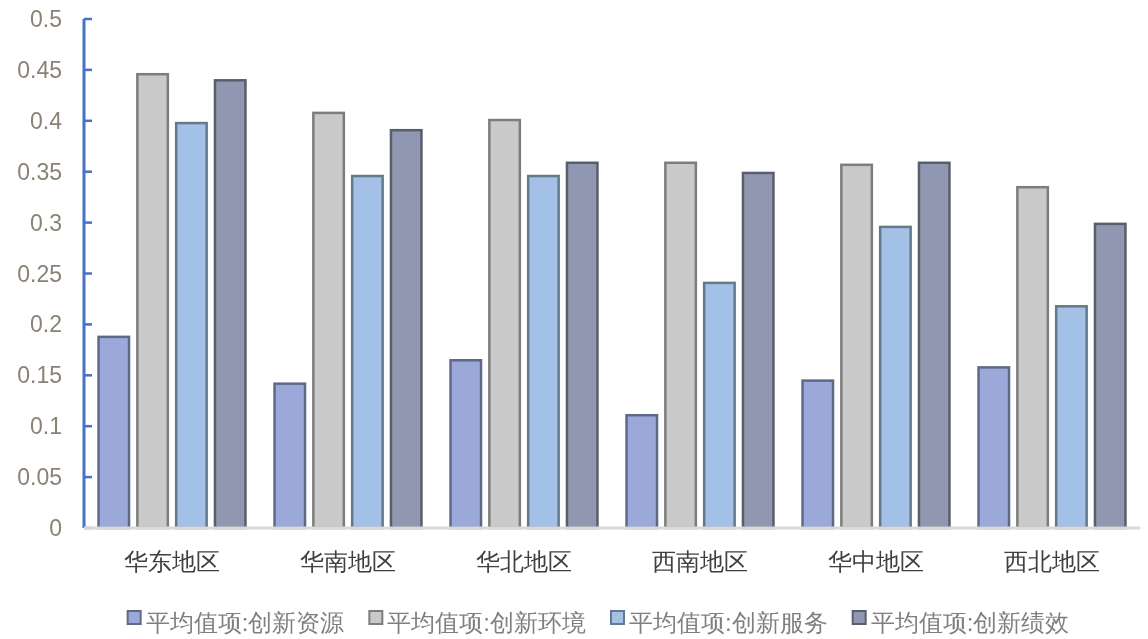  What do you see at coordinates (970, 622) in the screenshot?
I see `legend-label: 平均值项:创新绩效` at bounding box center [970, 622].